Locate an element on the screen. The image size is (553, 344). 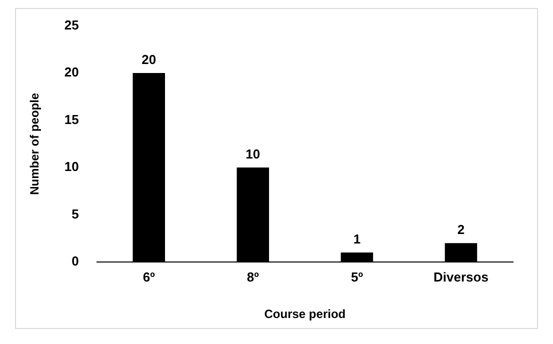
y-tick-label: 25 is located at coordinates (71, 24).